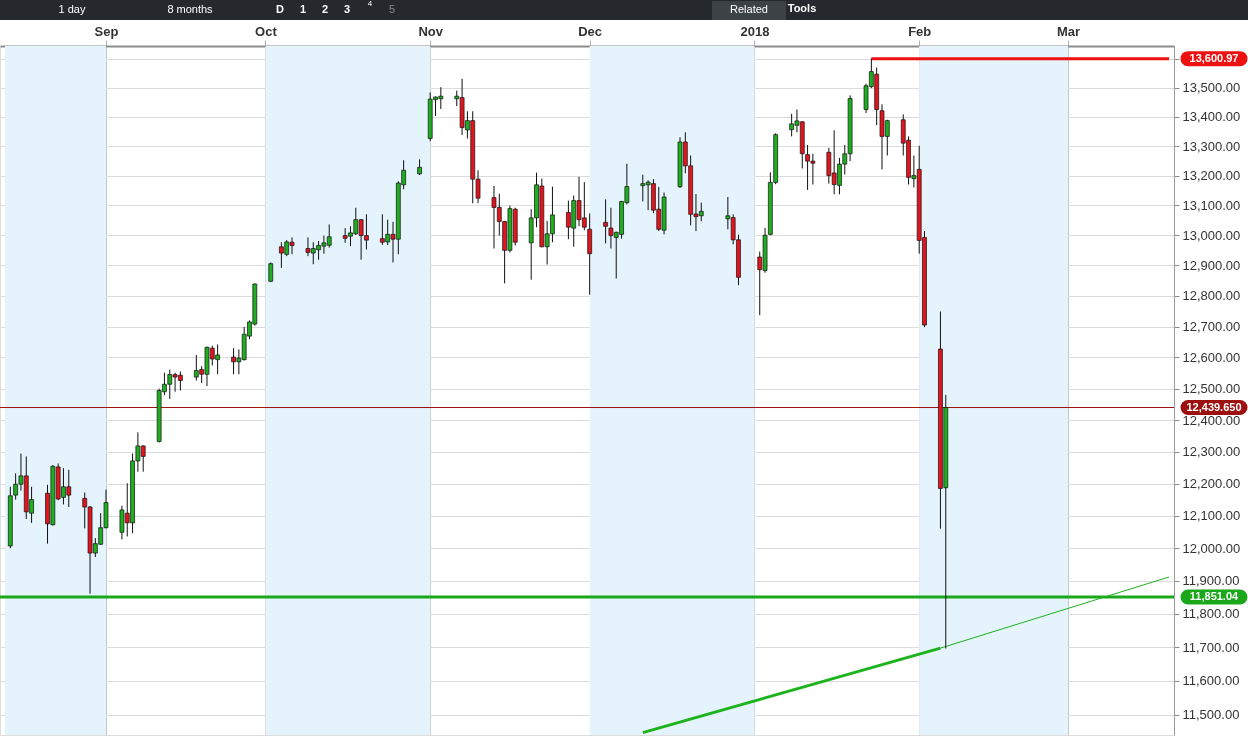  I want to click on text: Tools, so click(802, 8).